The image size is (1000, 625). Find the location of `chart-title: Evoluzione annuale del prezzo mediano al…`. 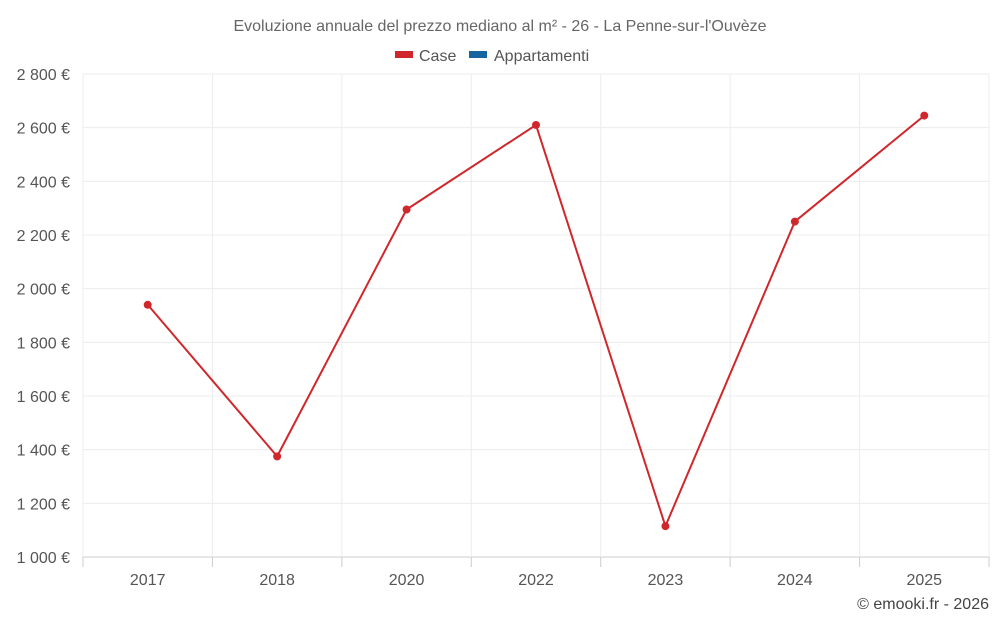

chart-title: Evoluzione annuale del prezzo mediano al… is located at coordinates (499, 26).